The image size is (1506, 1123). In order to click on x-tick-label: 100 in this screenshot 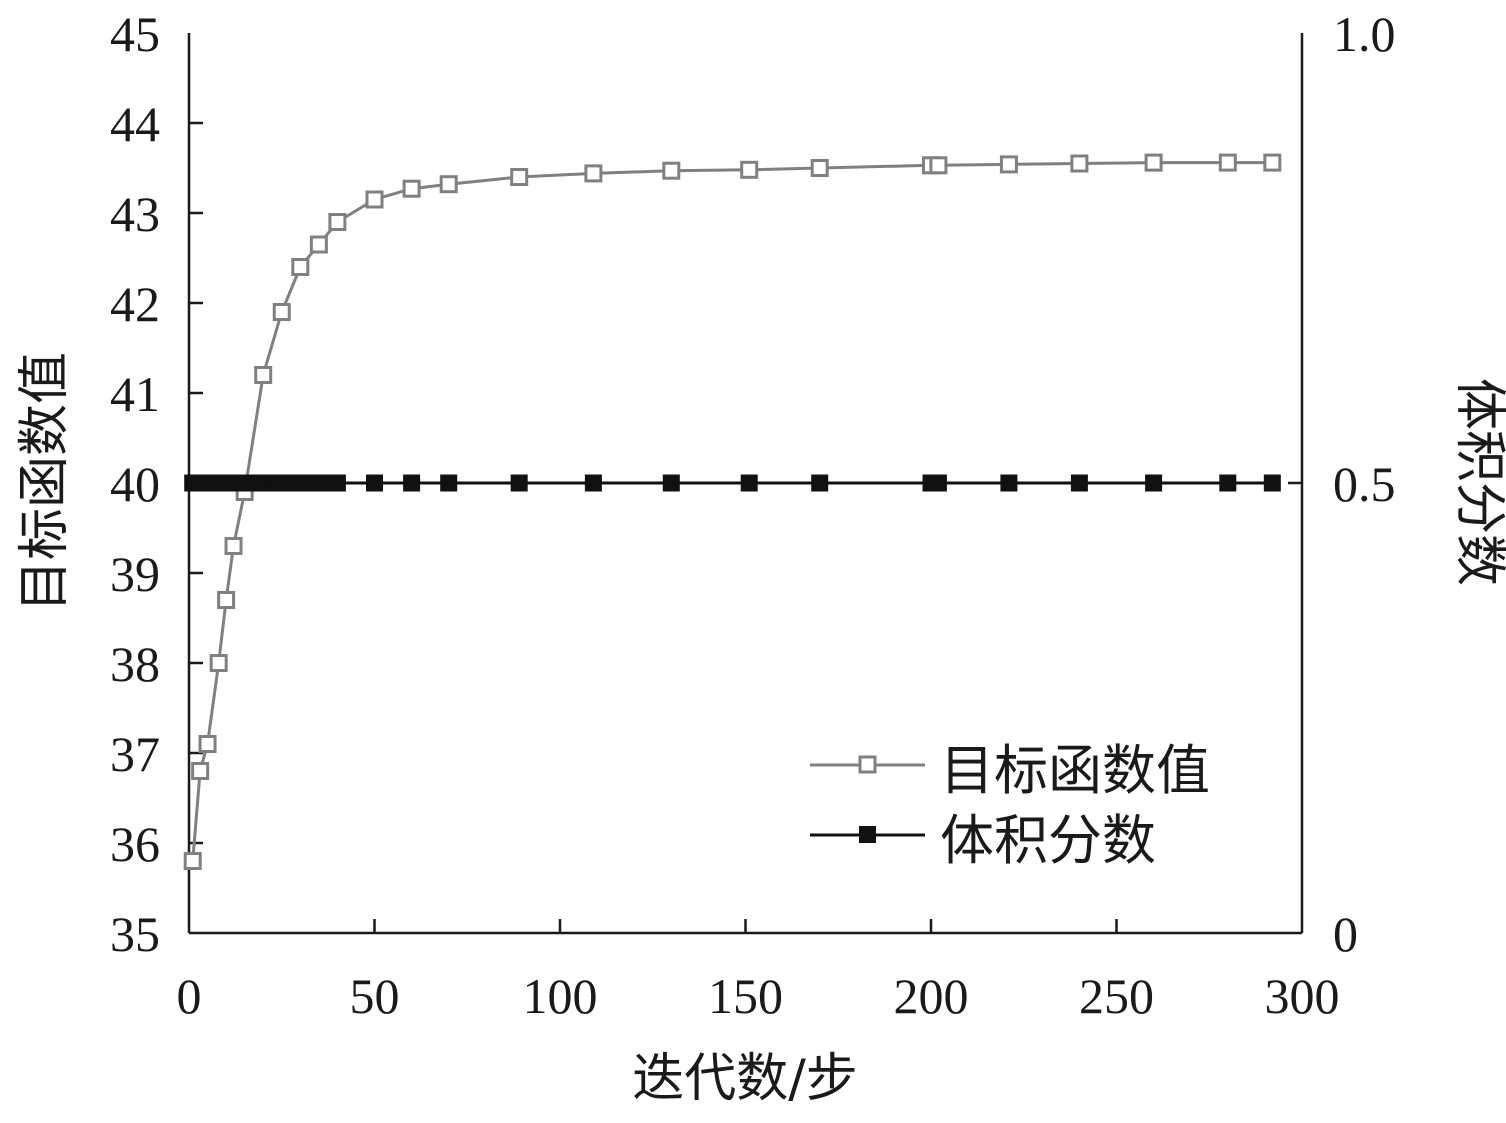, I will do `click(560, 996)`.